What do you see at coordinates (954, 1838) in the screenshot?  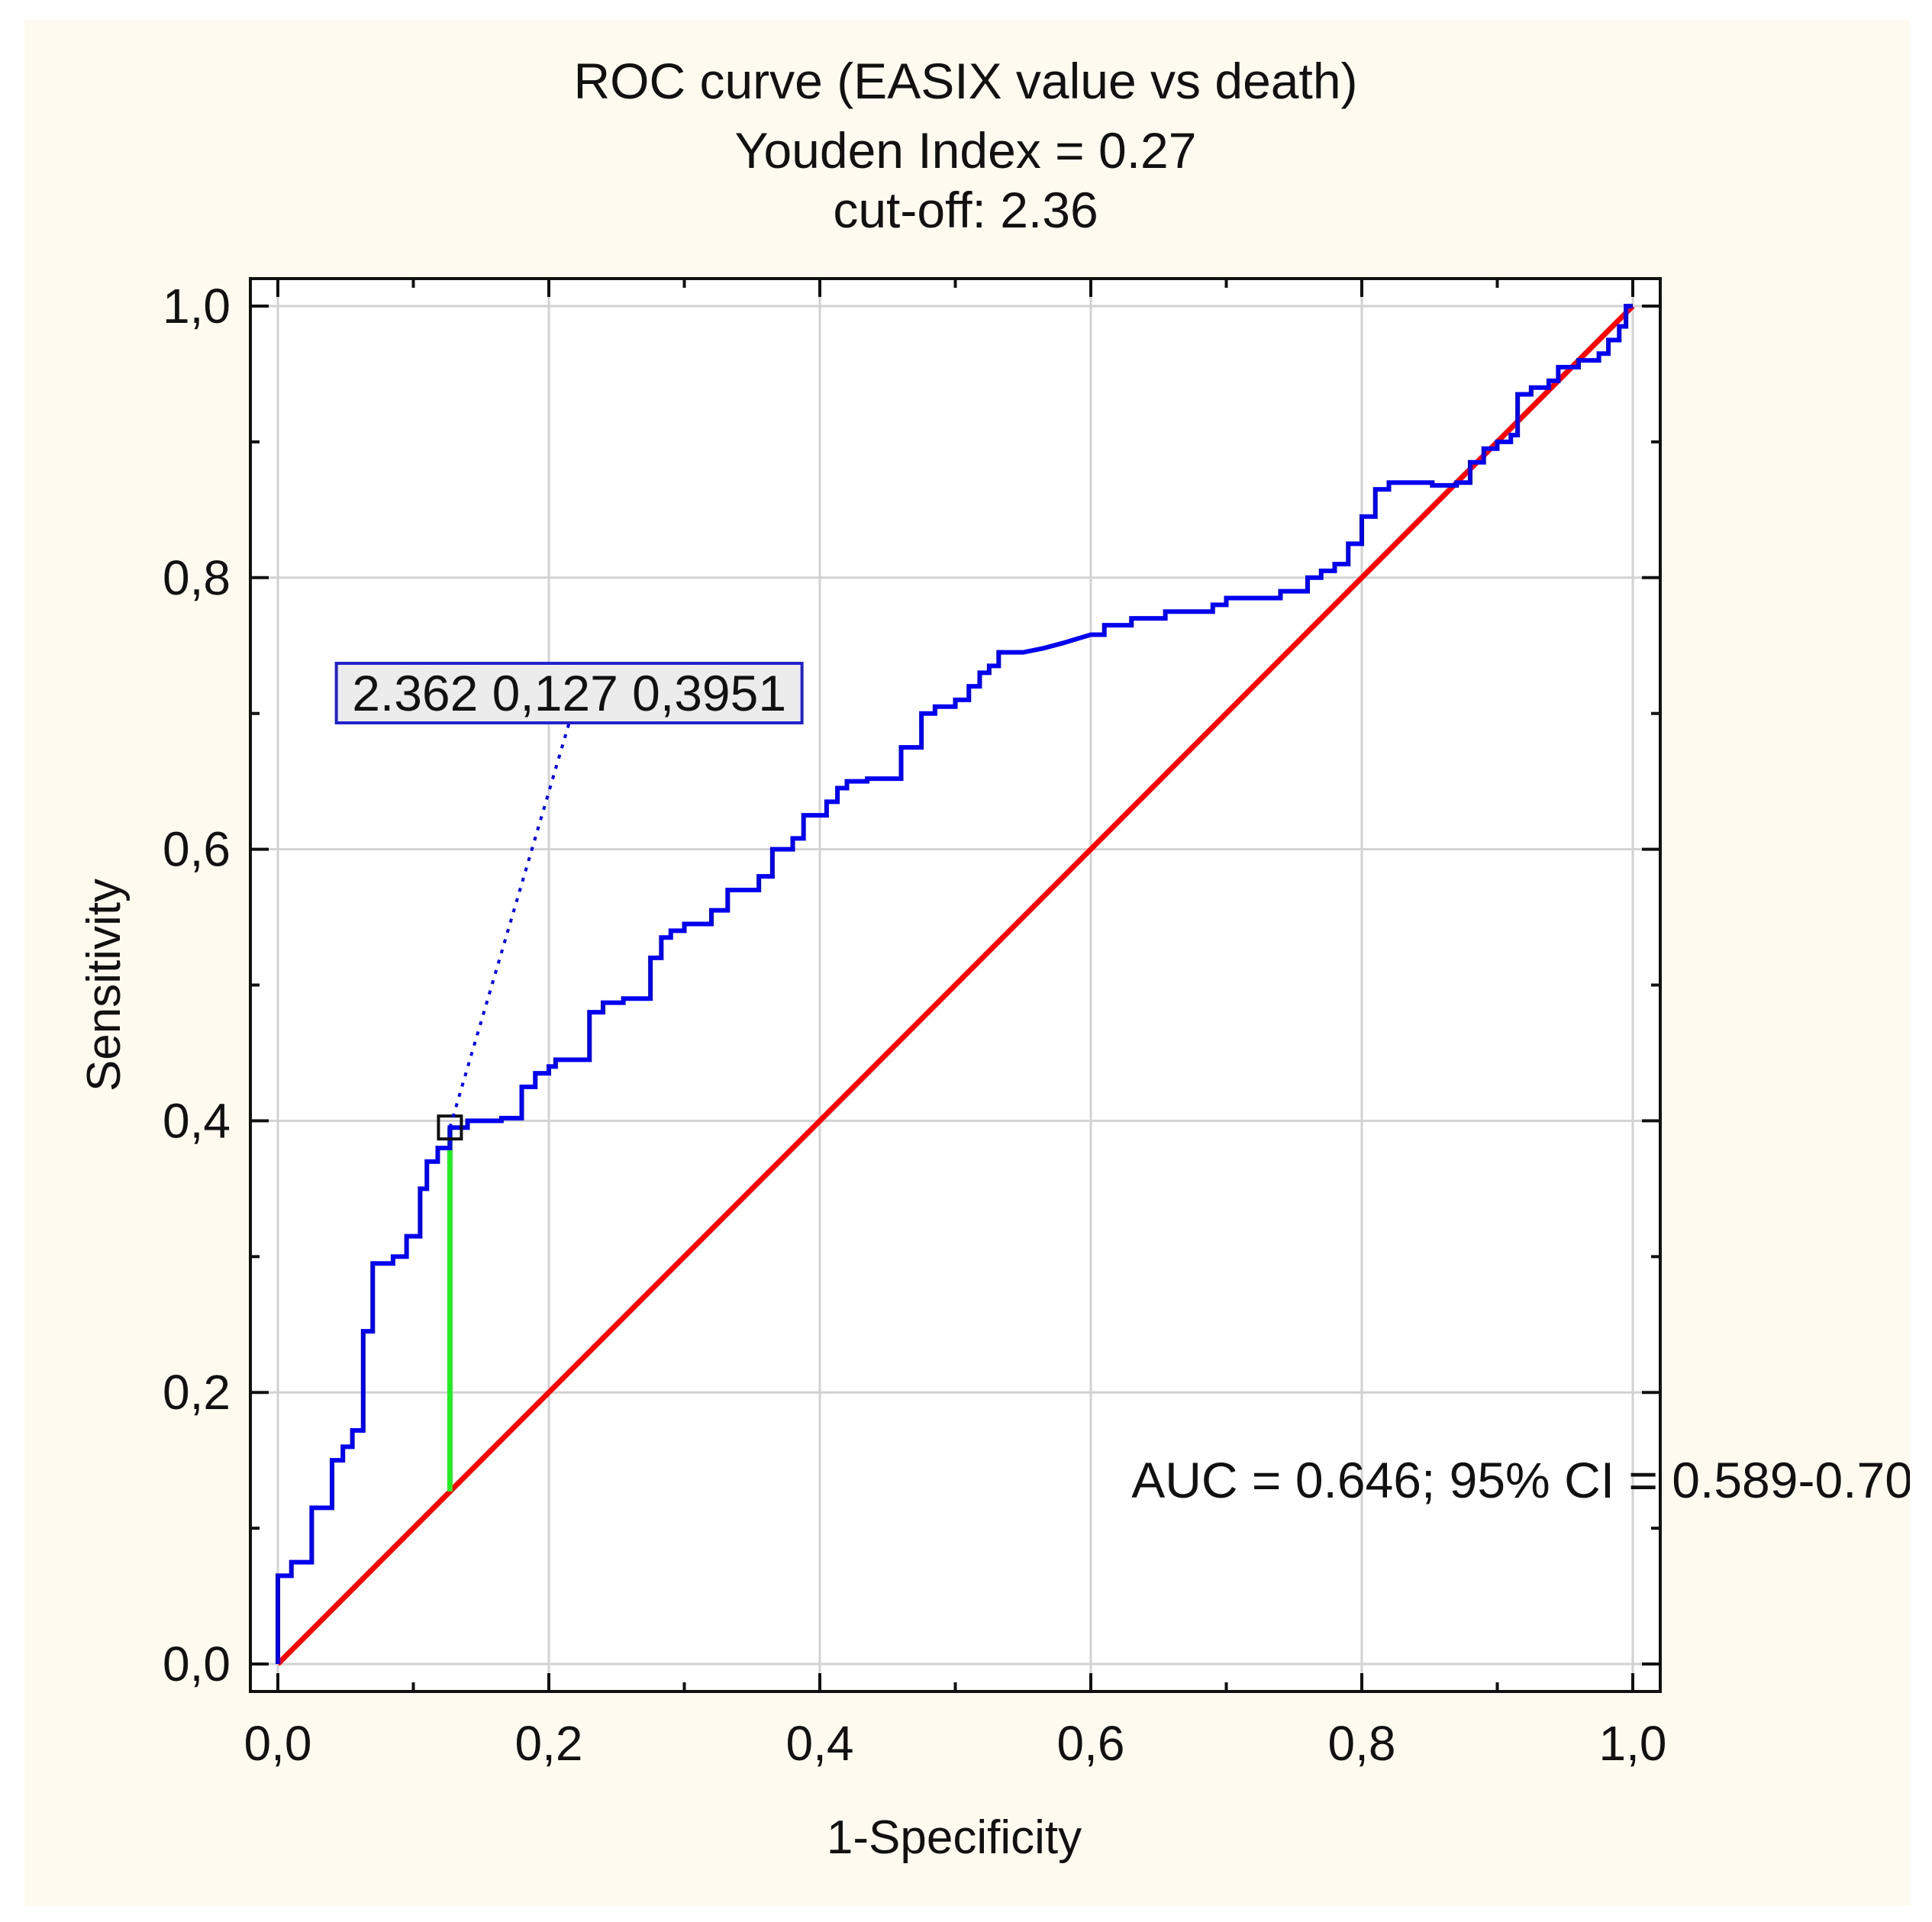 I see `x-axis-label: 1-Specificity` at bounding box center [954, 1838].